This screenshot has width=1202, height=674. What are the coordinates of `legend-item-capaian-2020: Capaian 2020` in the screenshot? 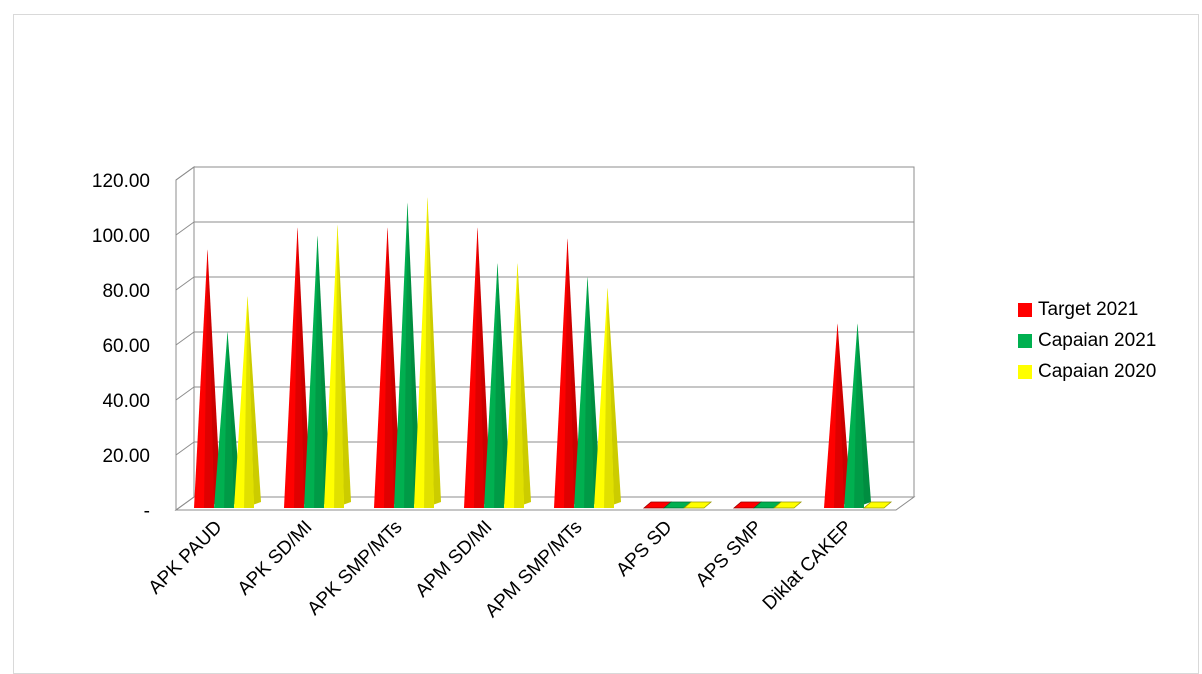 It's located at (1087, 371).